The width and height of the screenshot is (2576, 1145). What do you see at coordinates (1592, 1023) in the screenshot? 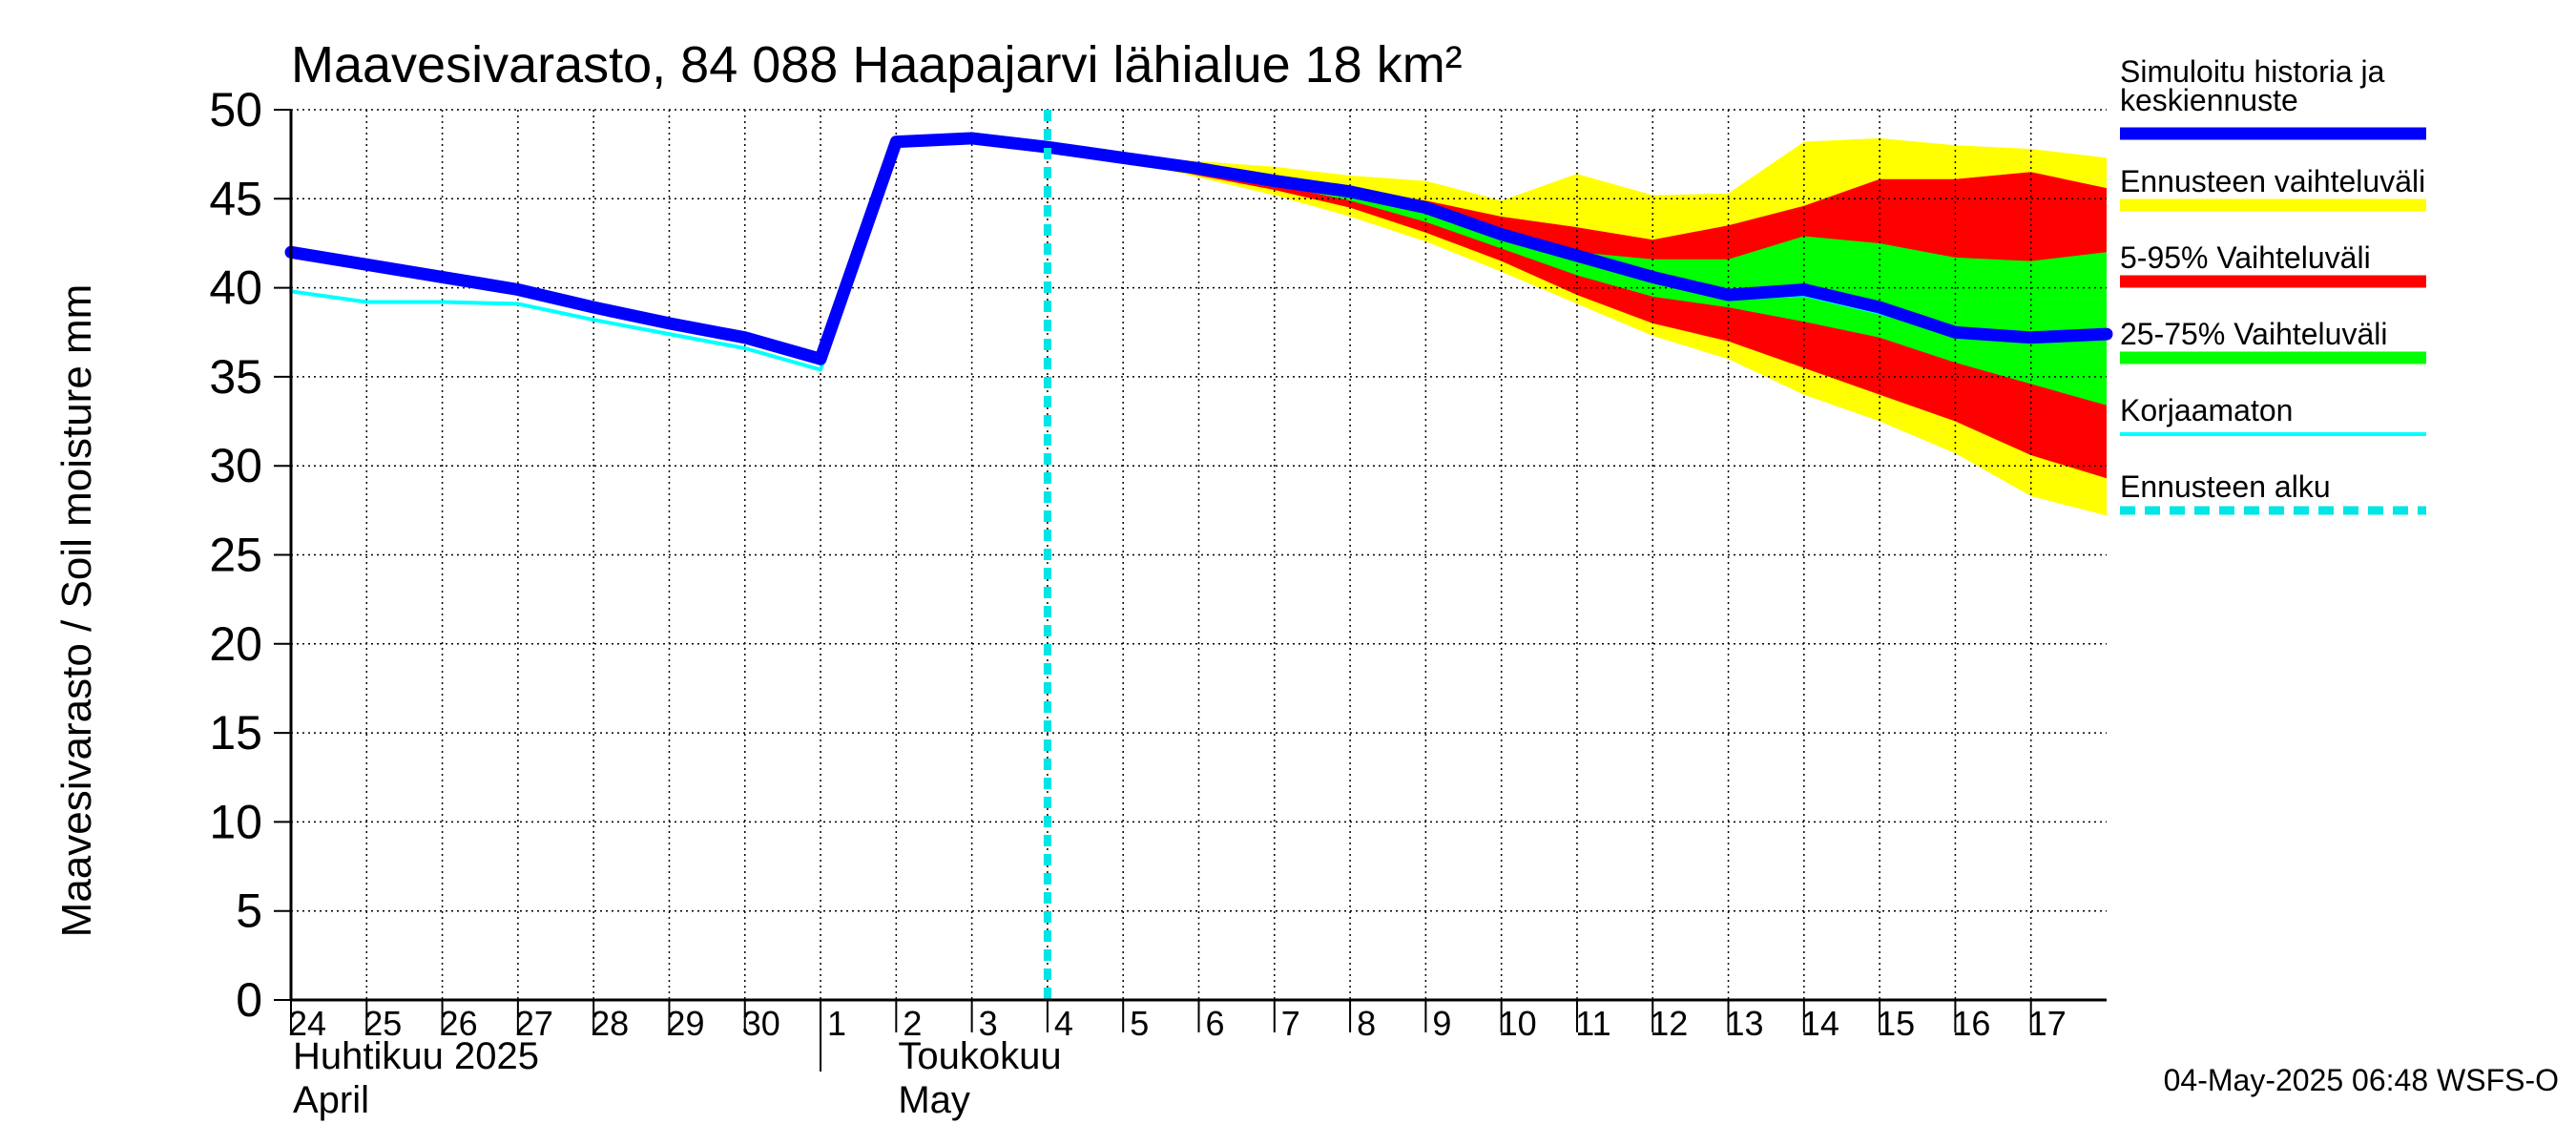
I see `x-tick-label: 11` at bounding box center [1592, 1023].